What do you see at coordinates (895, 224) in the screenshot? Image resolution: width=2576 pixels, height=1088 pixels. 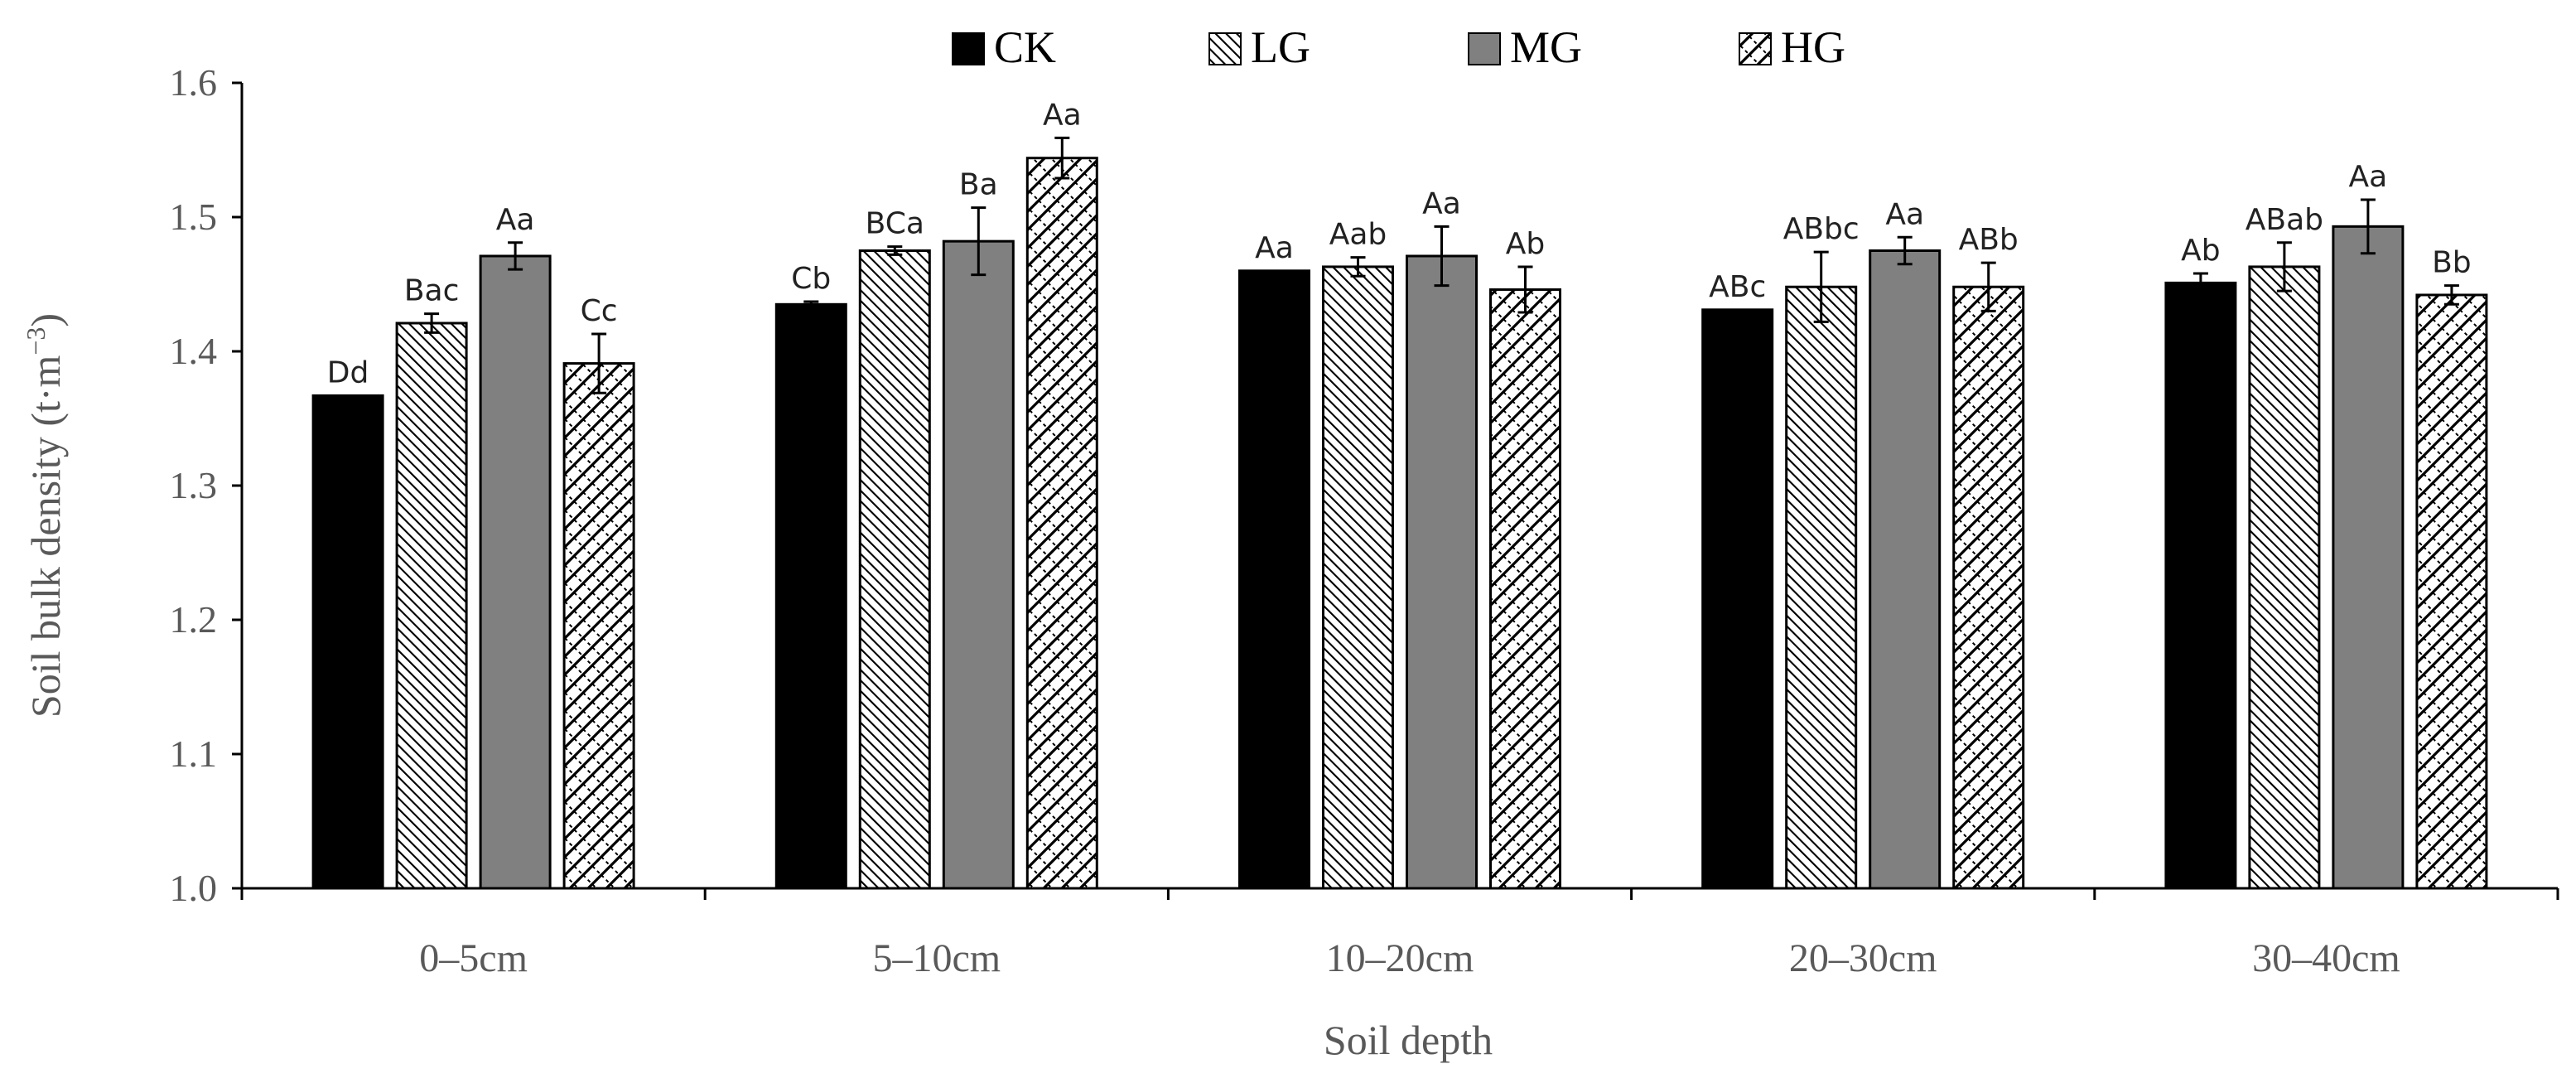 I see `significance-label: BCa` at bounding box center [895, 224].